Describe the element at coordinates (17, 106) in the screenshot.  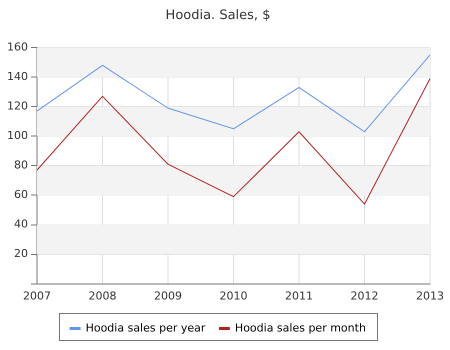
I see `y-tick-label: 120` at that location.